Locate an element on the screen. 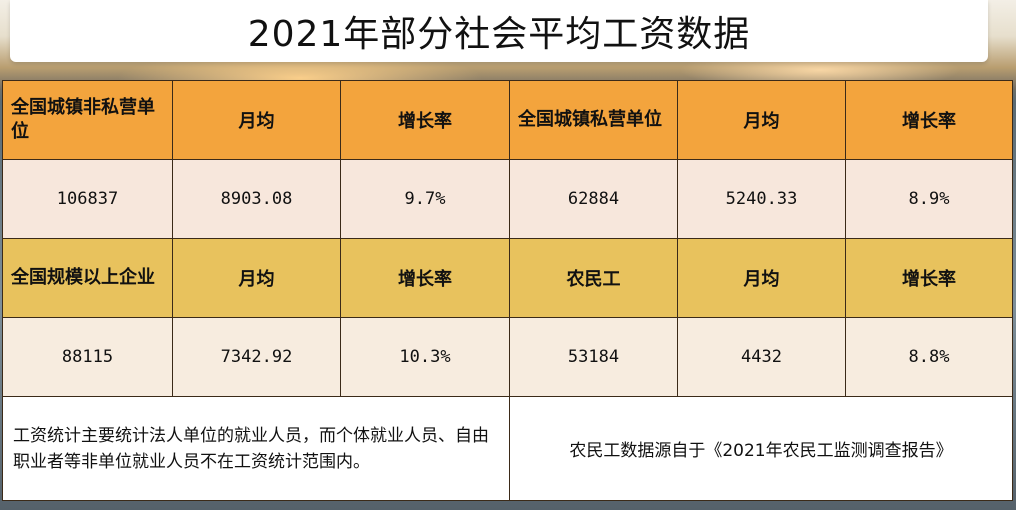 Image resolution: width=1016 pixels, height=510 pixels. value-cell: 8.9% is located at coordinates (929, 199).